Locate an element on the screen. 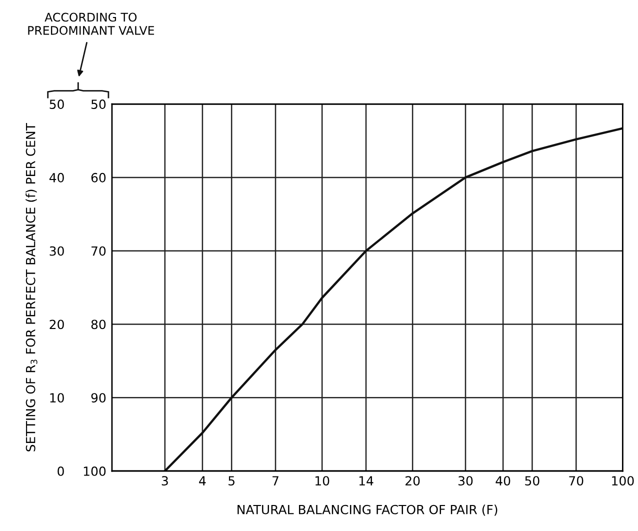 This screenshot has width=638, height=531. x-tick-label: 70 is located at coordinates (576, 481).